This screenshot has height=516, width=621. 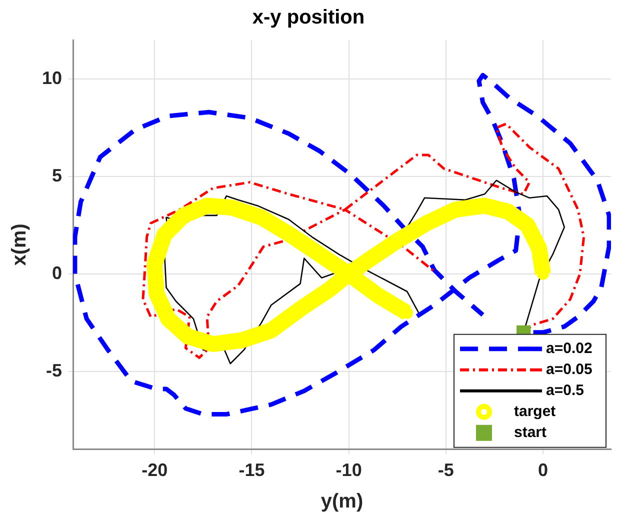 I want to click on x-tick-label: 0, so click(x=543, y=470).